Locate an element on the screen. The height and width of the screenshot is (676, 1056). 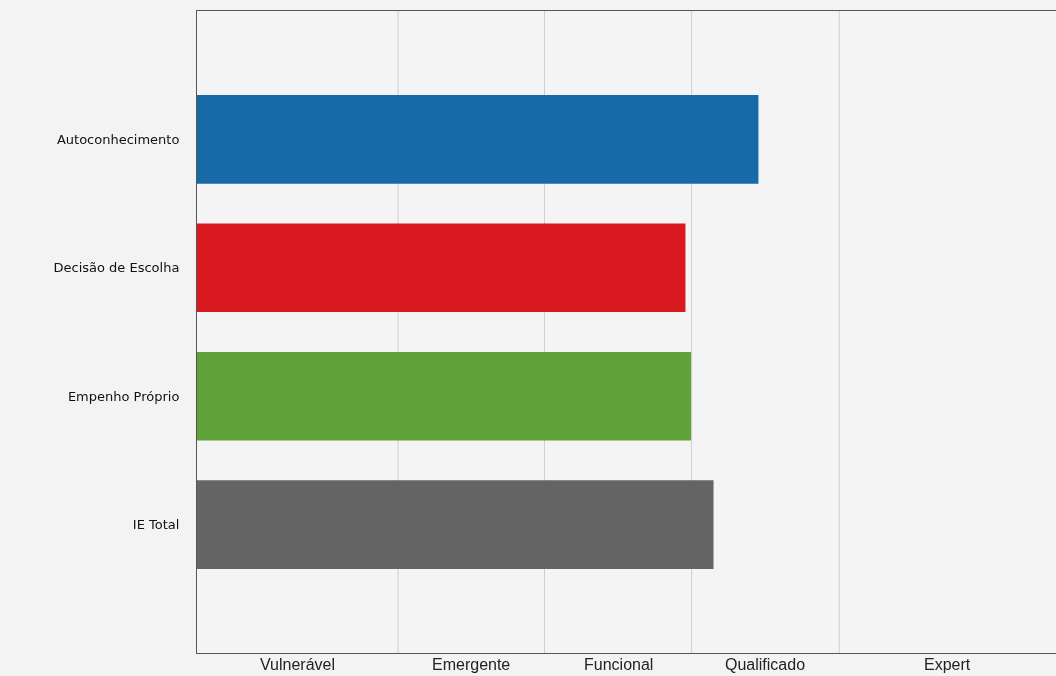
text: Qualificado is located at coordinates (765, 664).